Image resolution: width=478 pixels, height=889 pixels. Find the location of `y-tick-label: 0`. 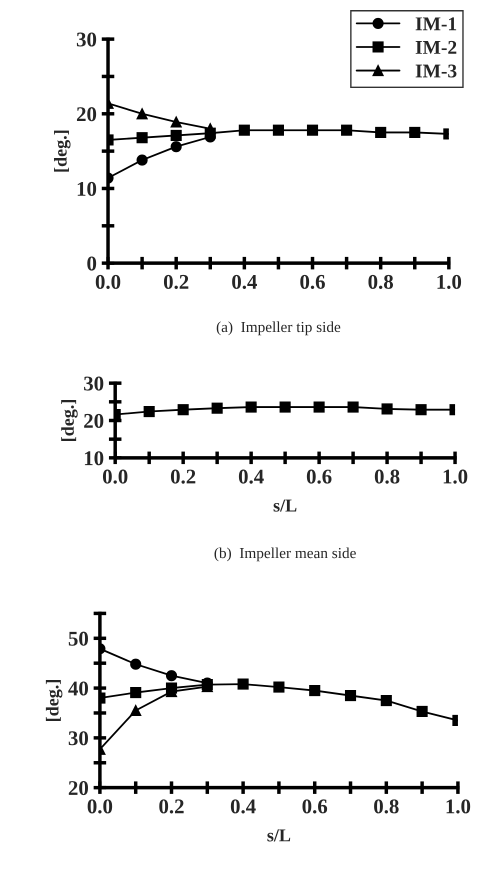

y-tick-label: 0 is located at coordinates (91, 263).